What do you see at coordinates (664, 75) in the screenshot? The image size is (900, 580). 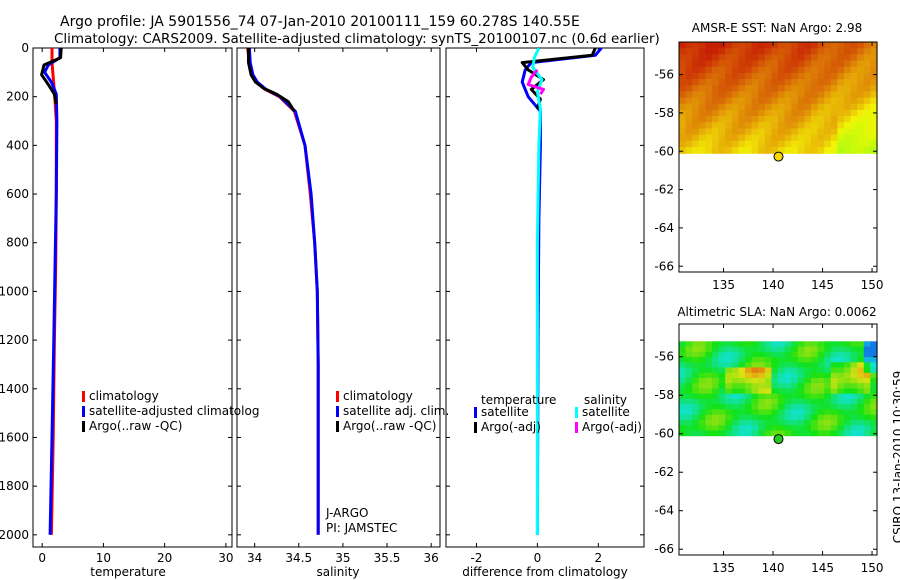 I see `sst-map-lat-label: -56` at bounding box center [664, 75].